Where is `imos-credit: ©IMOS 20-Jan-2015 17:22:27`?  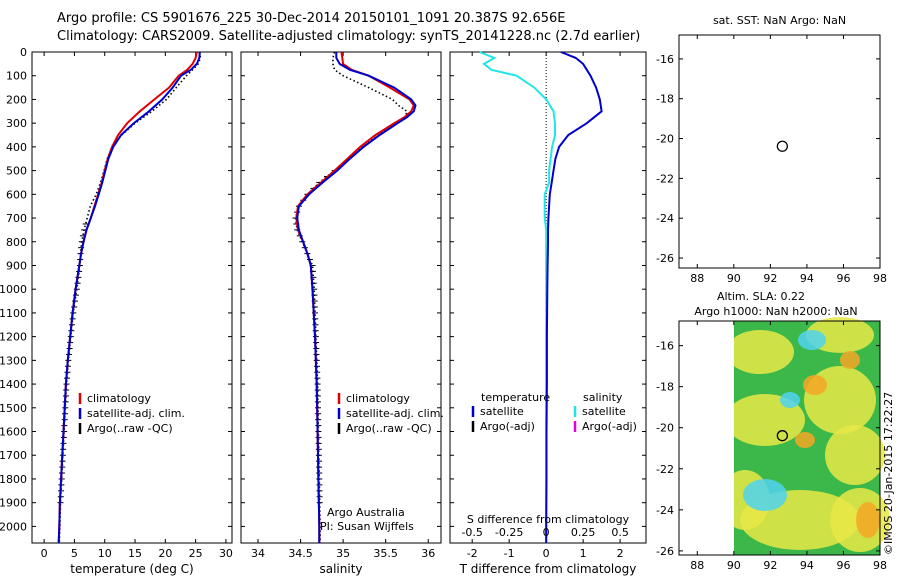
imos-credit: ©IMOS 20-Jan-2015 17:22:27 is located at coordinates (888, 473).